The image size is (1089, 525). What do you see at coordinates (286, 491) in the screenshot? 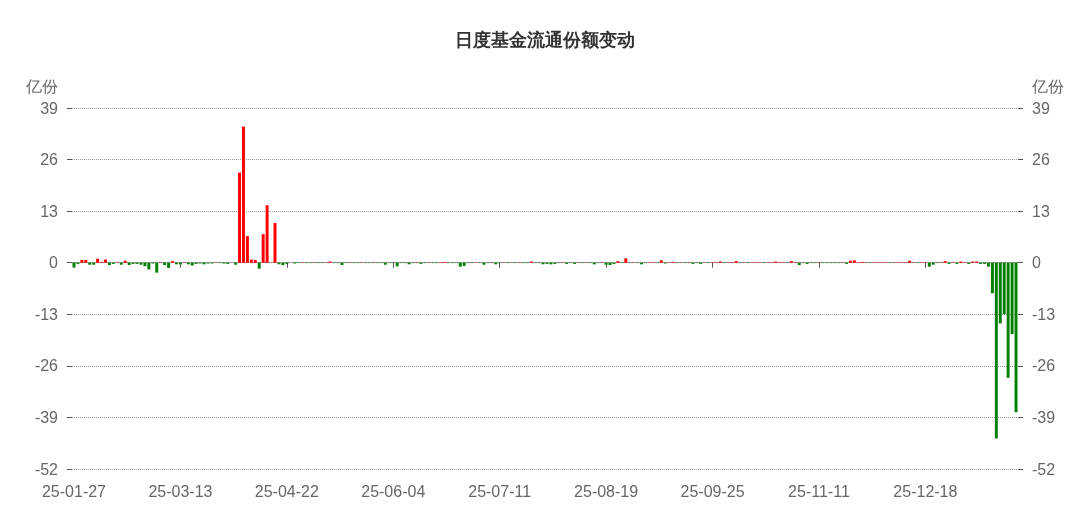
I see `x-tick-label: 25-04-22` at bounding box center [286, 491].